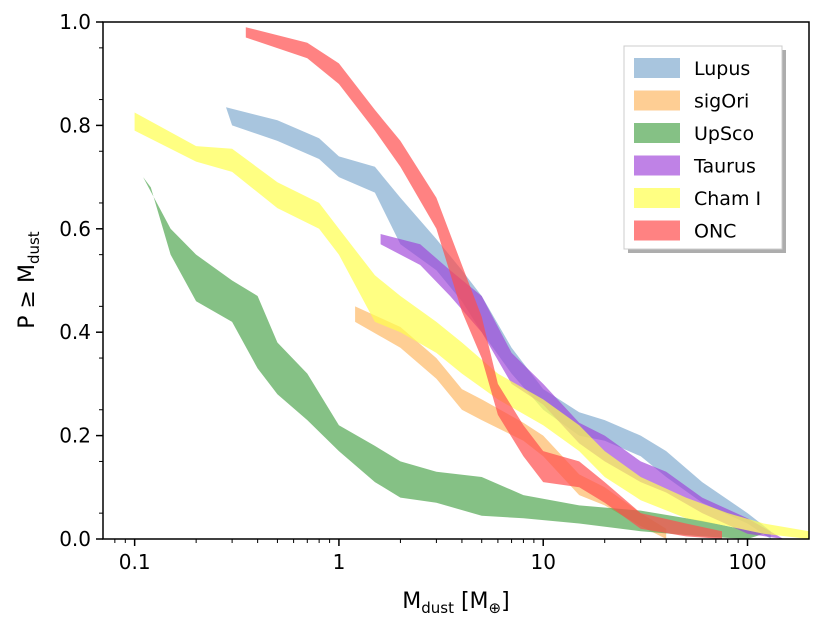 The width and height of the screenshot is (831, 626). What do you see at coordinates (727, 199) in the screenshot?
I see `legend-label: Cham I` at bounding box center [727, 199].